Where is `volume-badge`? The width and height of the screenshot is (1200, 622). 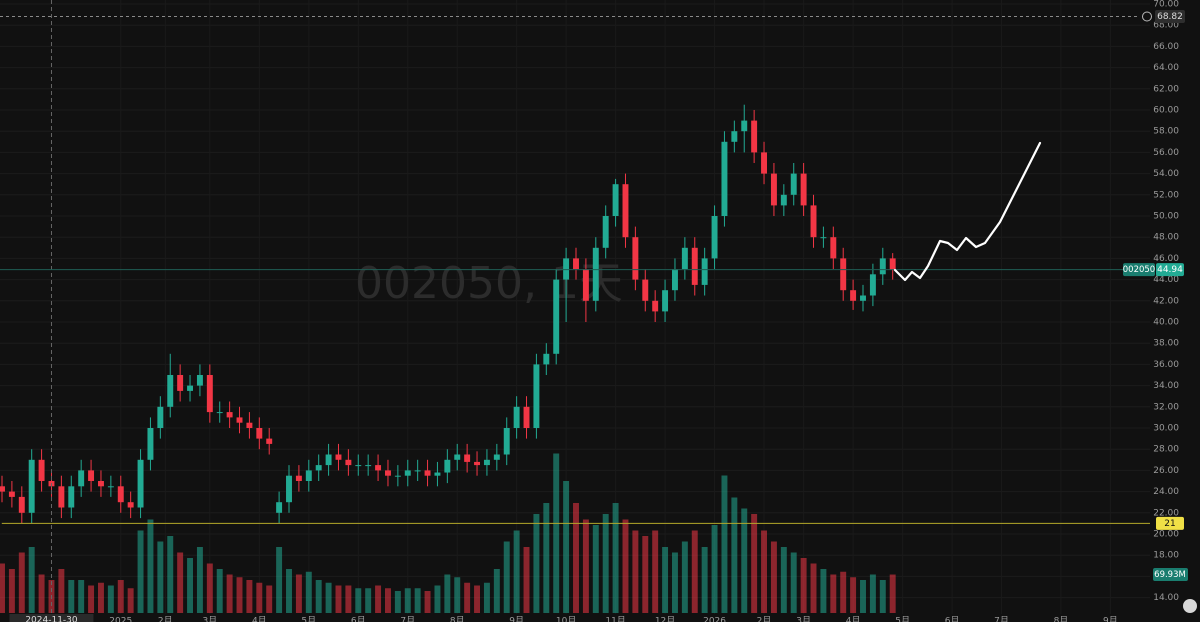
volume-badge is located at coordinates (1170, 575).